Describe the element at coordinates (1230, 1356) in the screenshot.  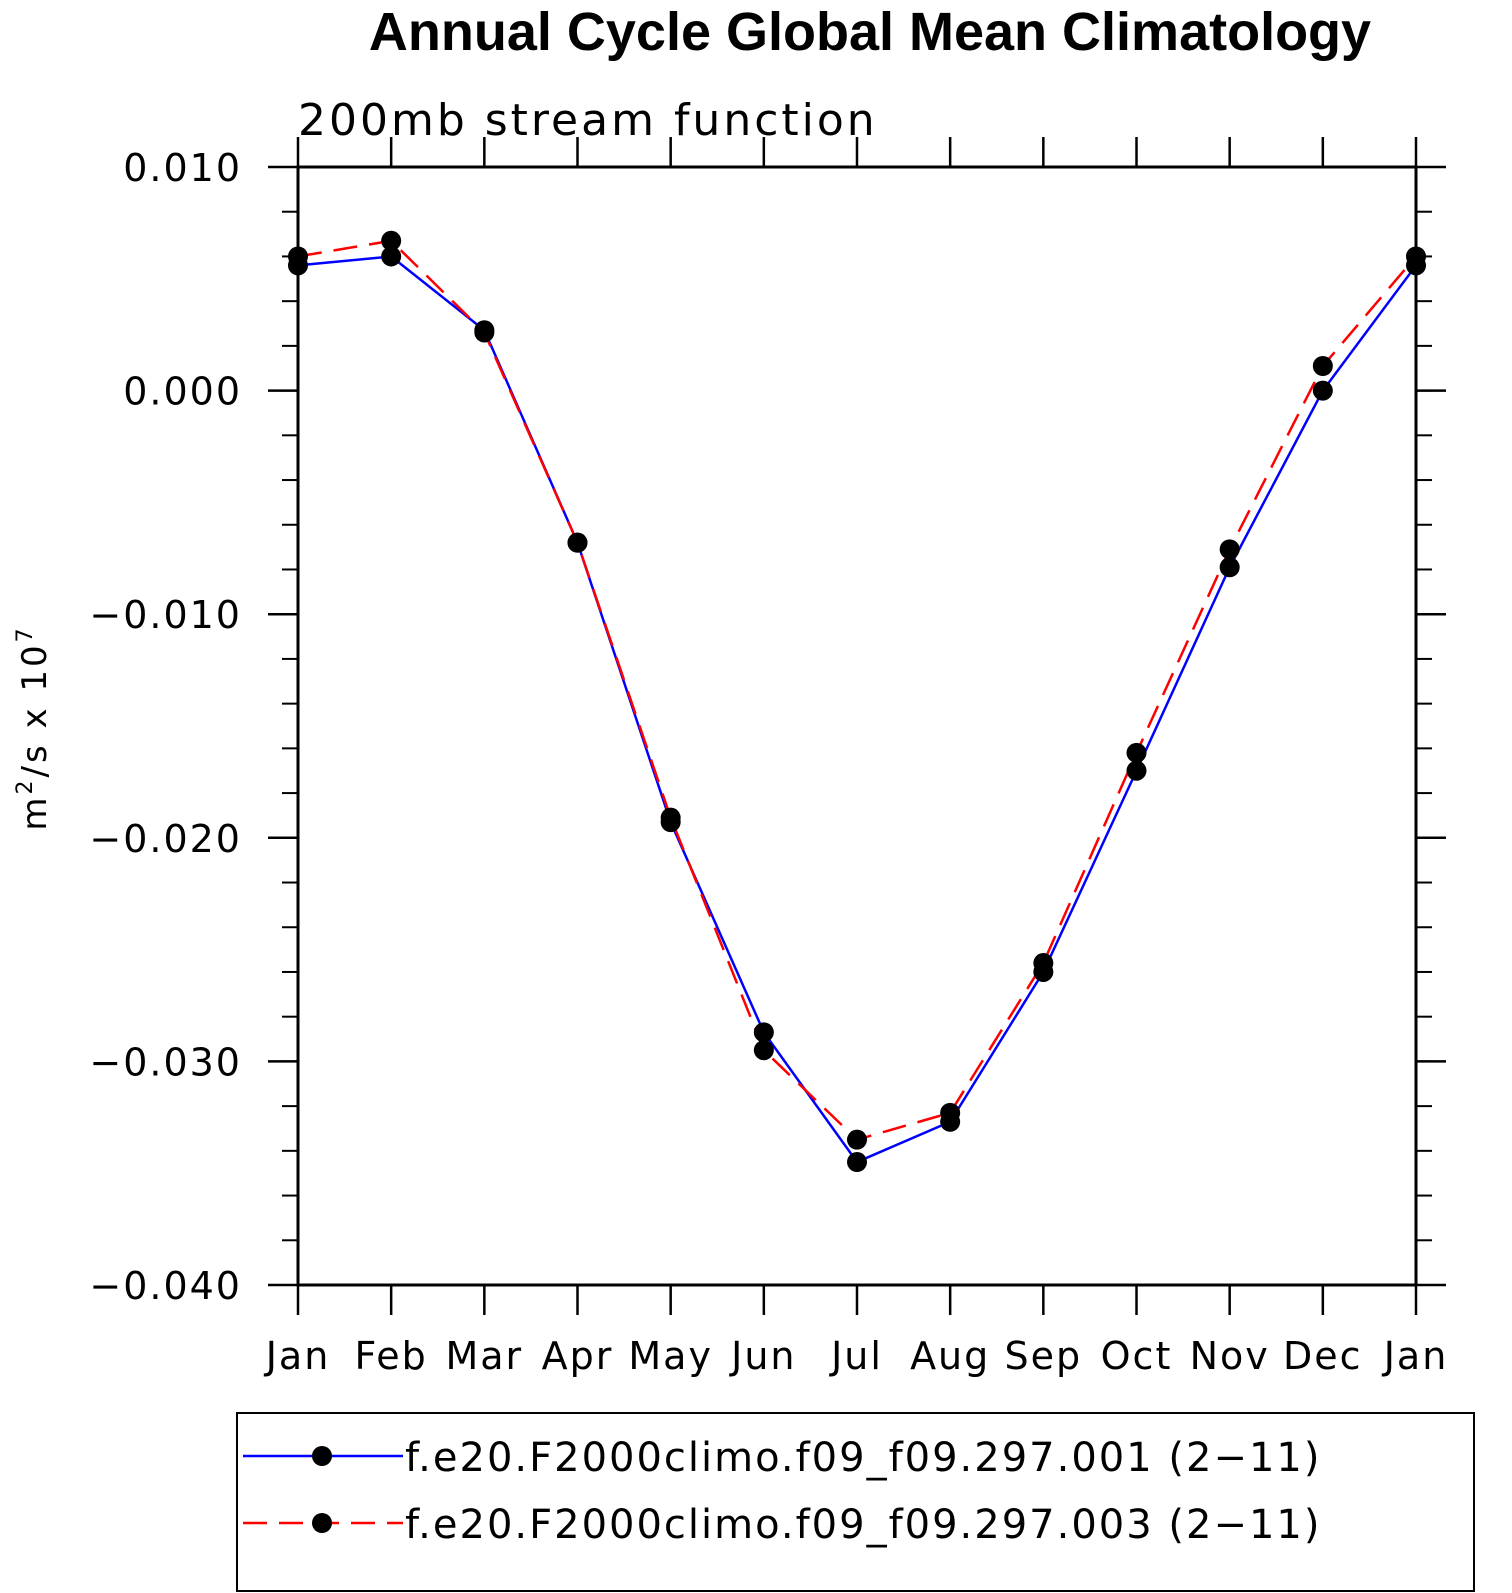
I see `x-tick-label: Nov` at that location.